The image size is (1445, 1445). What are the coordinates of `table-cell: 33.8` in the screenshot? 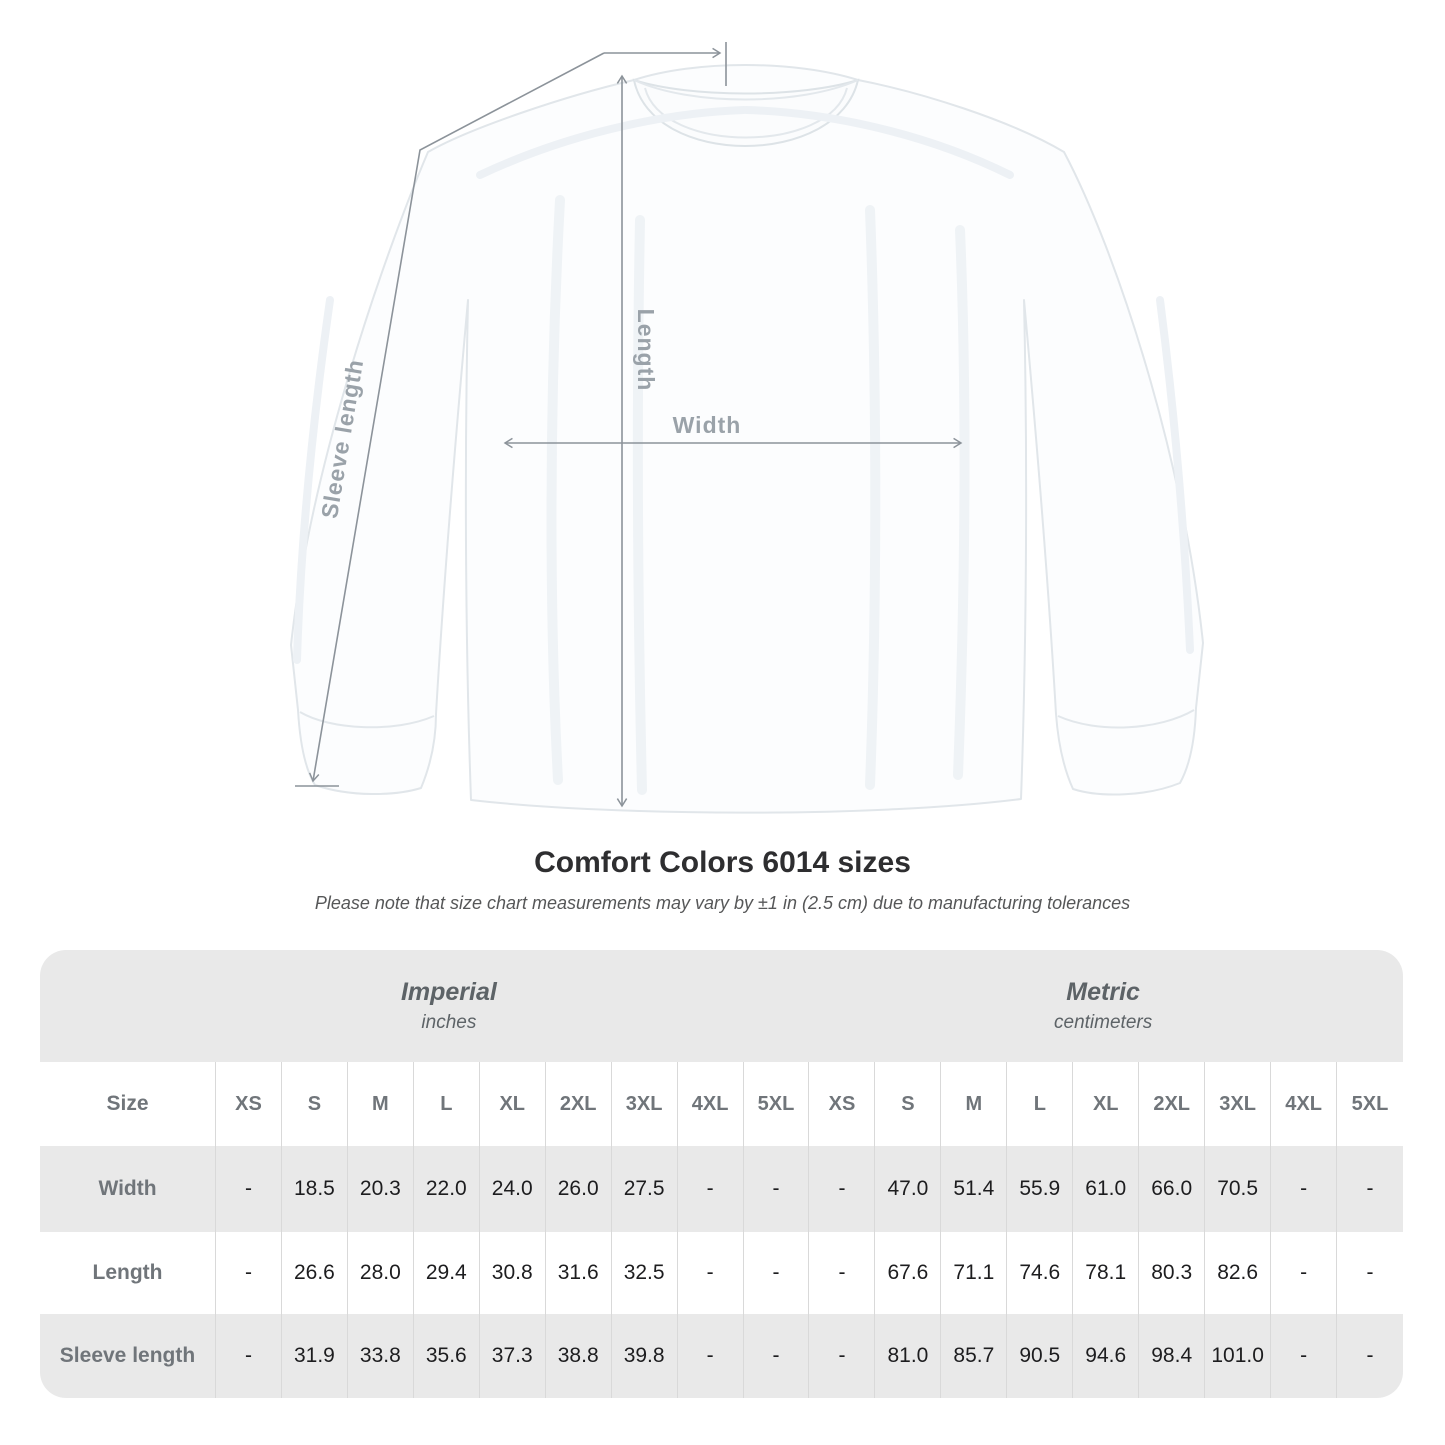 It's located at (380, 1356).